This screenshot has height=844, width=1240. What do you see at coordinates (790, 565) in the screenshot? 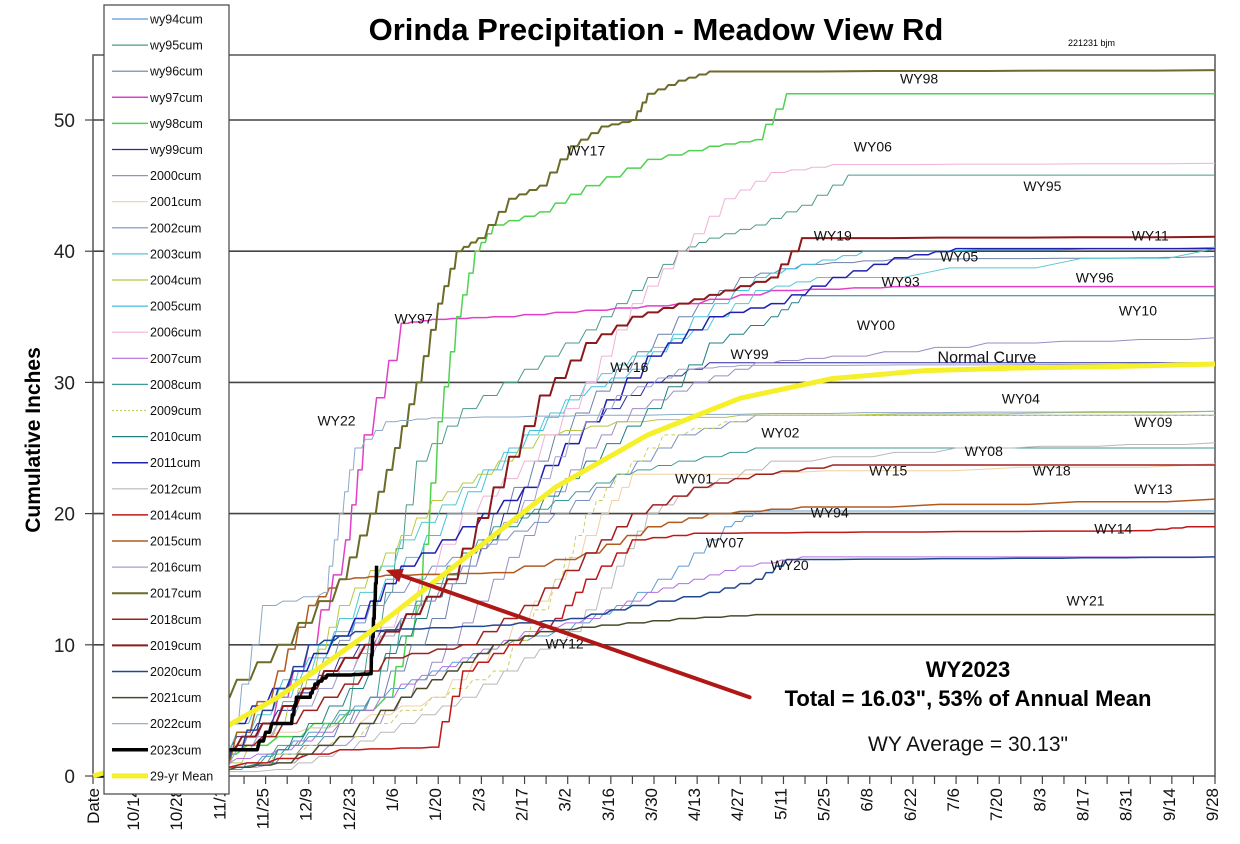
I see `series-label-wy20: WY20` at bounding box center [790, 565].